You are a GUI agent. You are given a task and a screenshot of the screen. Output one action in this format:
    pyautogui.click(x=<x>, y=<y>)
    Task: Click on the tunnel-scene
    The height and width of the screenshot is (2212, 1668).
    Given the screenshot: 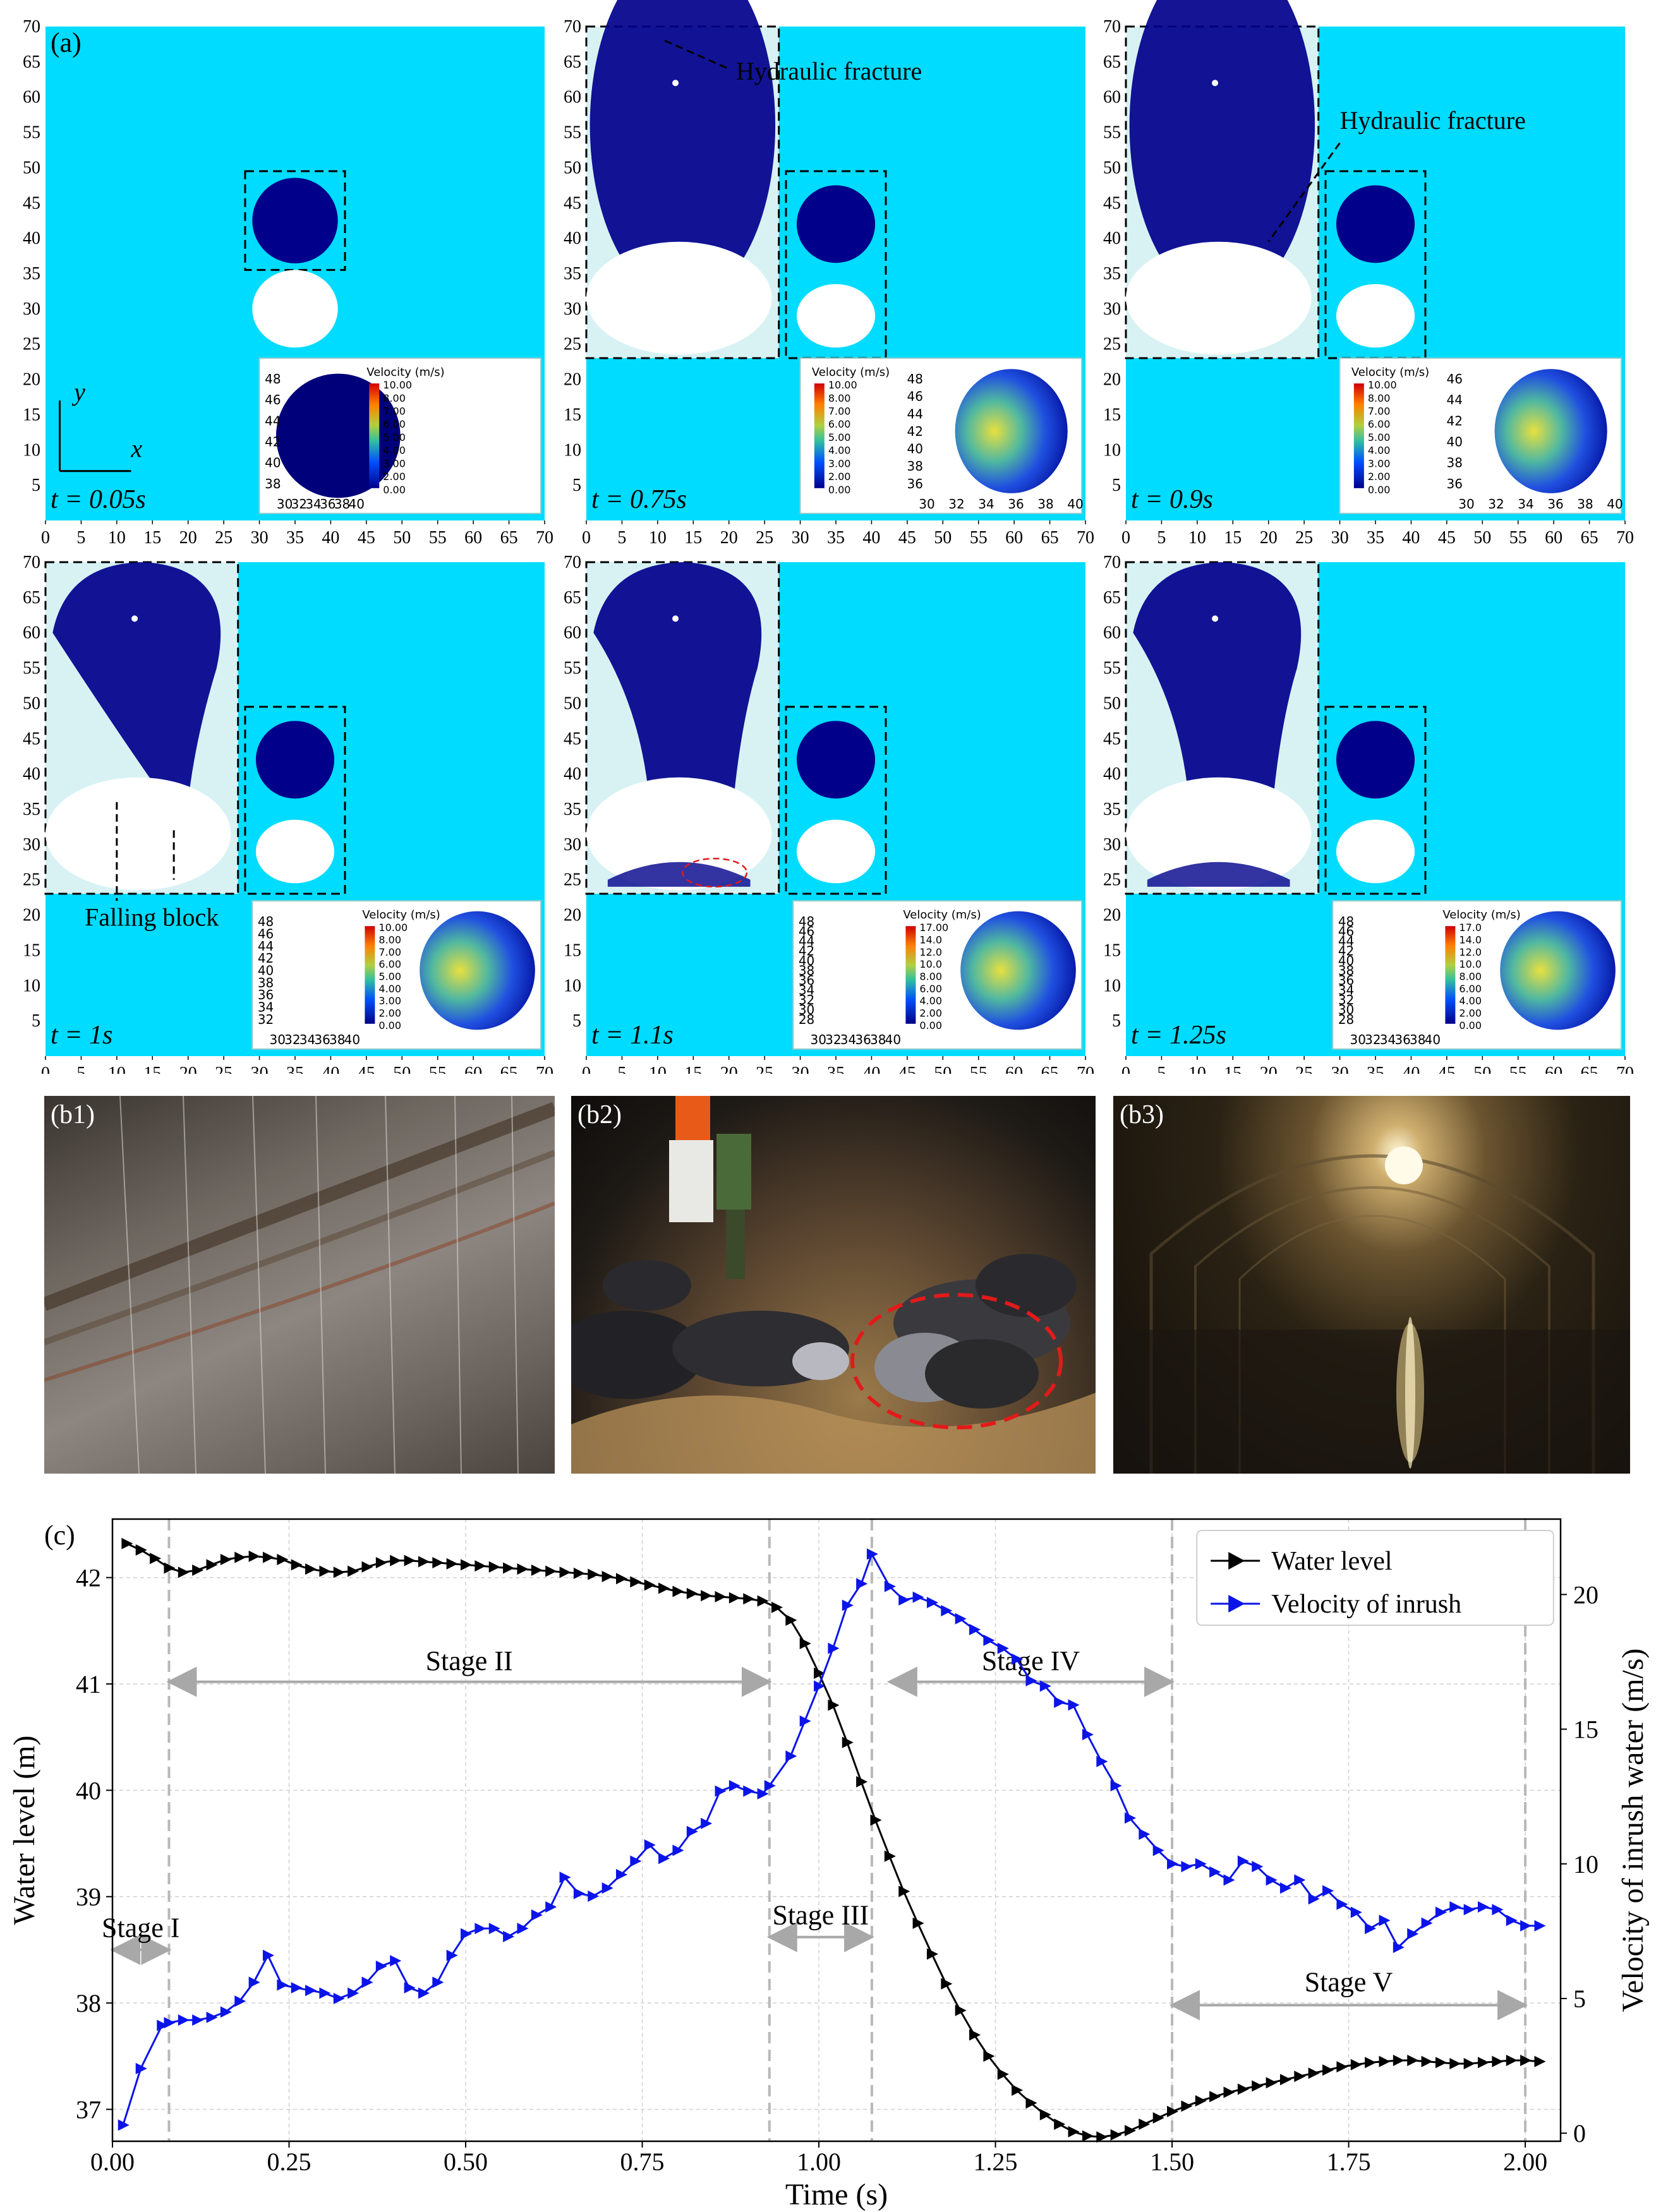 What is the action you would take?
    pyautogui.click(x=1371, y=1310)
    